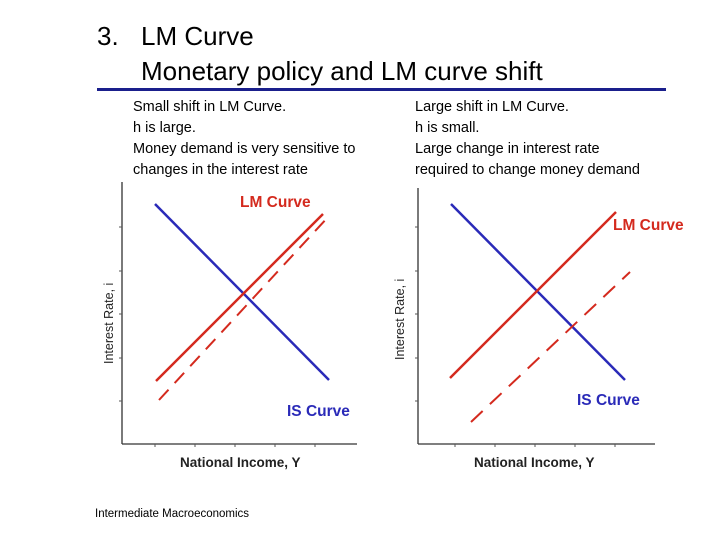 This screenshot has width=720, height=540. I want to click on left-note-line: Small shift in LM Curve., so click(210, 107).